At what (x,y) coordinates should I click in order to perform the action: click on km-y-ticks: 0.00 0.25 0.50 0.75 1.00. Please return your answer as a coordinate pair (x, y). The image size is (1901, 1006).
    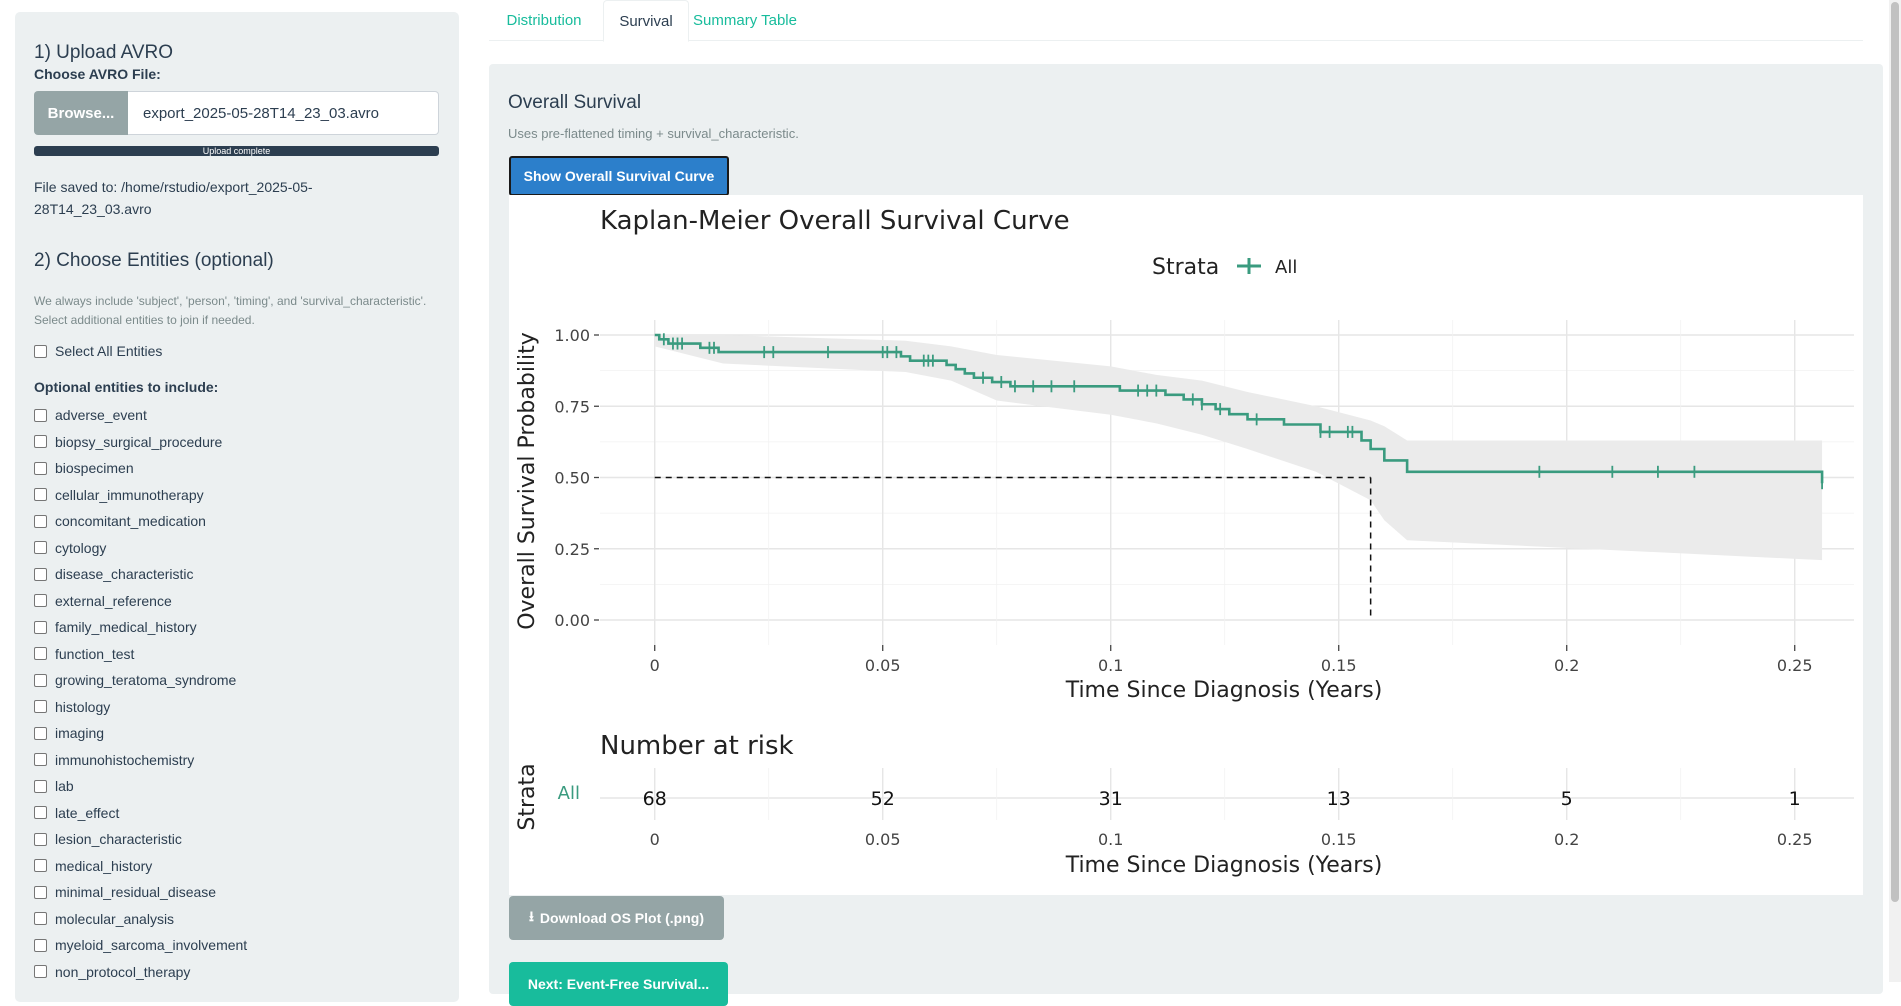
    Looking at the image, I should click on (576, 478).